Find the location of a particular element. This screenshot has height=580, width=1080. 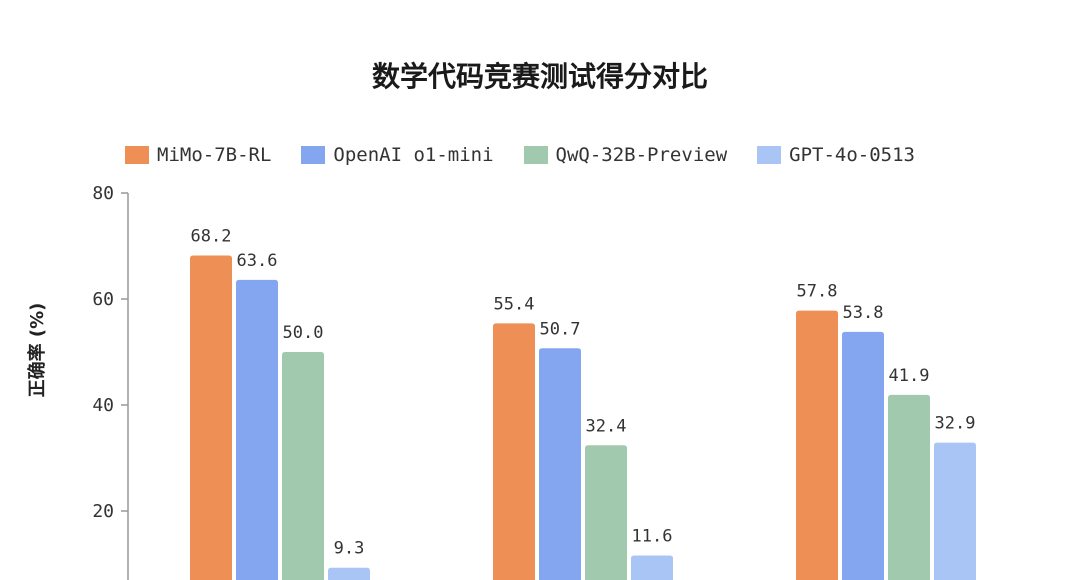

bar-value-label: 55.4 is located at coordinates (514, 304).